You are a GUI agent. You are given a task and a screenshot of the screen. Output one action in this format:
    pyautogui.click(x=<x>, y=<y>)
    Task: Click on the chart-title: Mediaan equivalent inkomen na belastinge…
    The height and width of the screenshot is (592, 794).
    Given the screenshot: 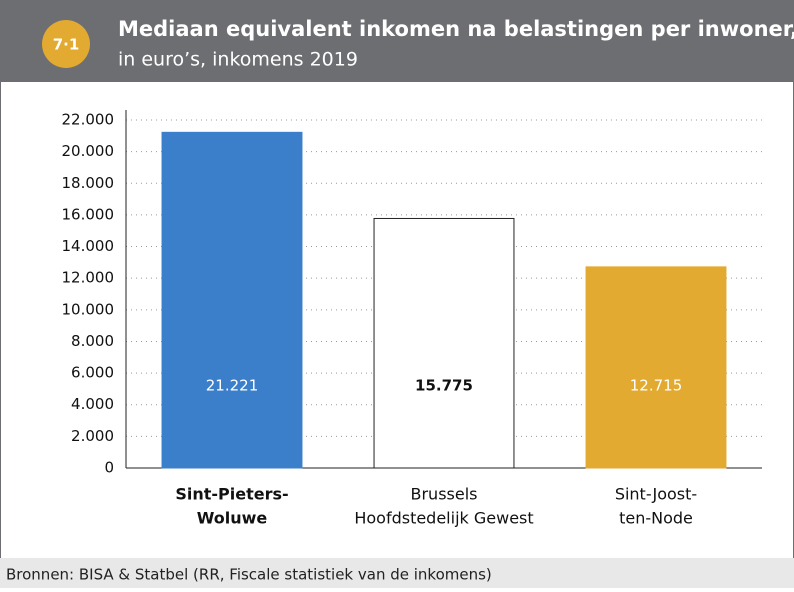 What is the action you would take?
    pyautogui.click(x=456, y=29)
    